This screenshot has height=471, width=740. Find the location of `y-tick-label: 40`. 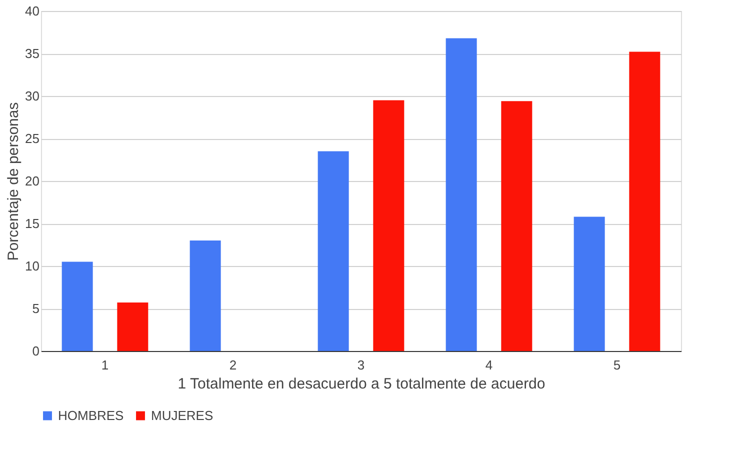

y-tick-label: 40 is located at coordinates (32, 11).